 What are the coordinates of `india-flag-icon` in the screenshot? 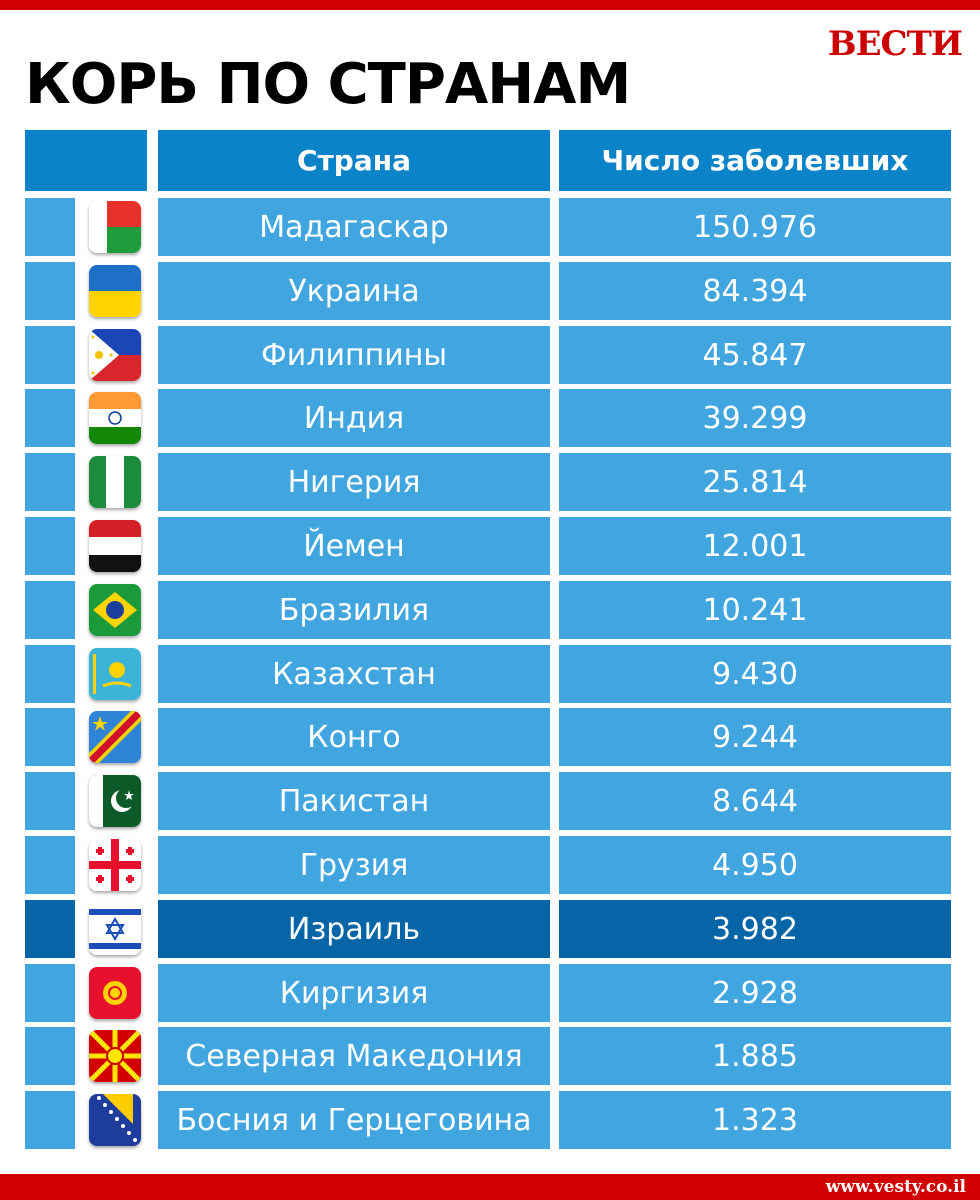 It's located at (115, 418).